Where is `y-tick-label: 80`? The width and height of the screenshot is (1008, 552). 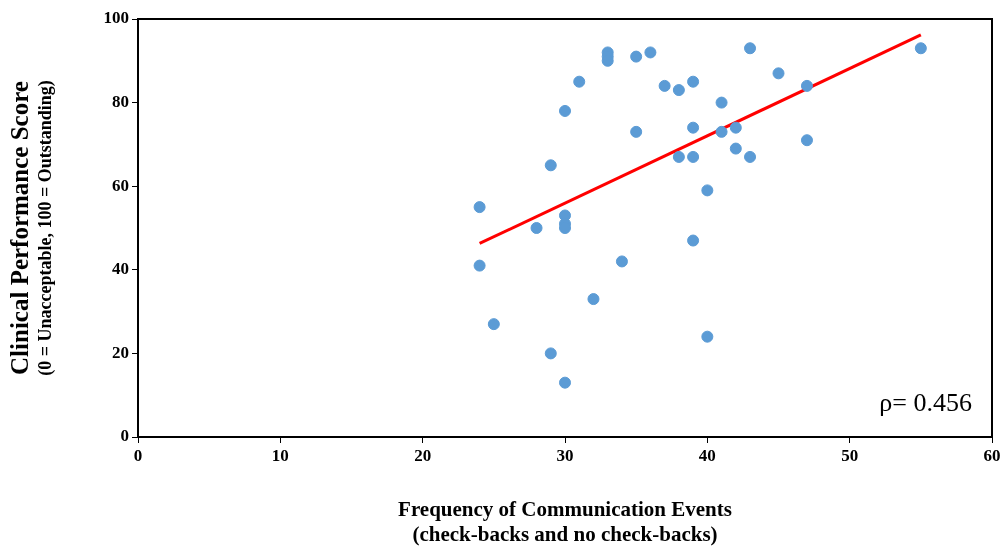 y-tick-label: 80 is located at coordinates (120, 101).